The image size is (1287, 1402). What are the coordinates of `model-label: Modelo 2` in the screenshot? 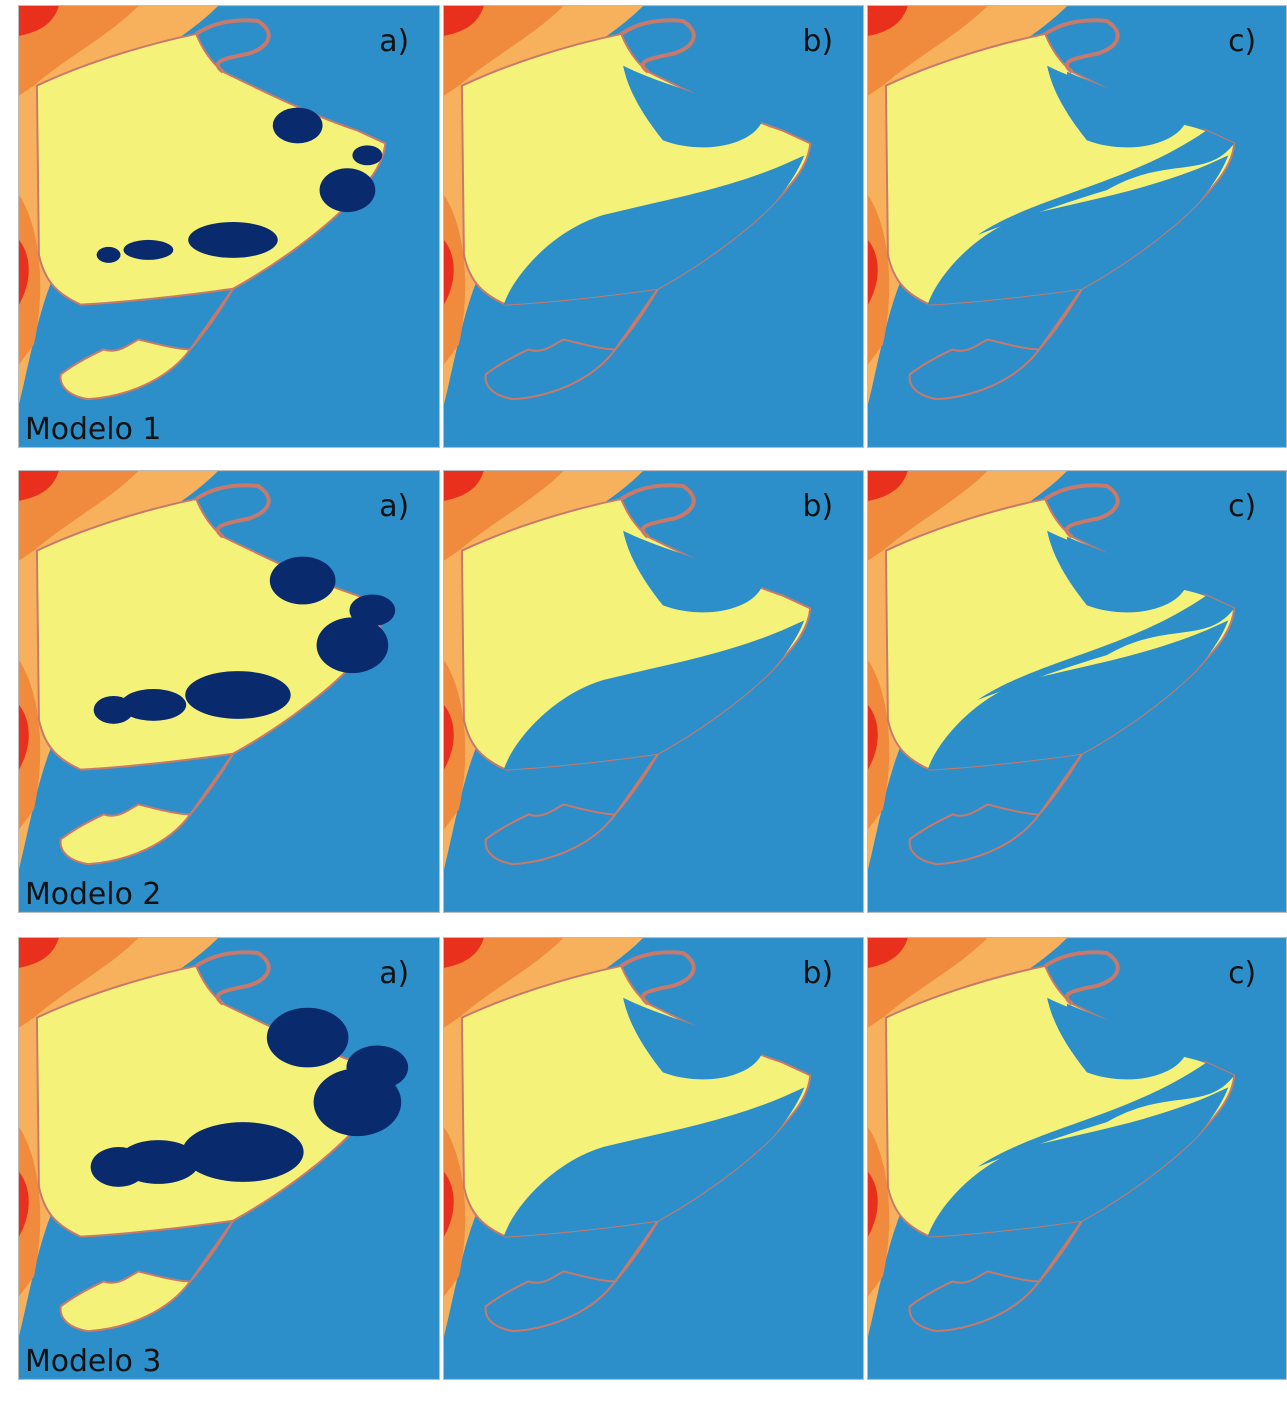 It's located at (93, 894).